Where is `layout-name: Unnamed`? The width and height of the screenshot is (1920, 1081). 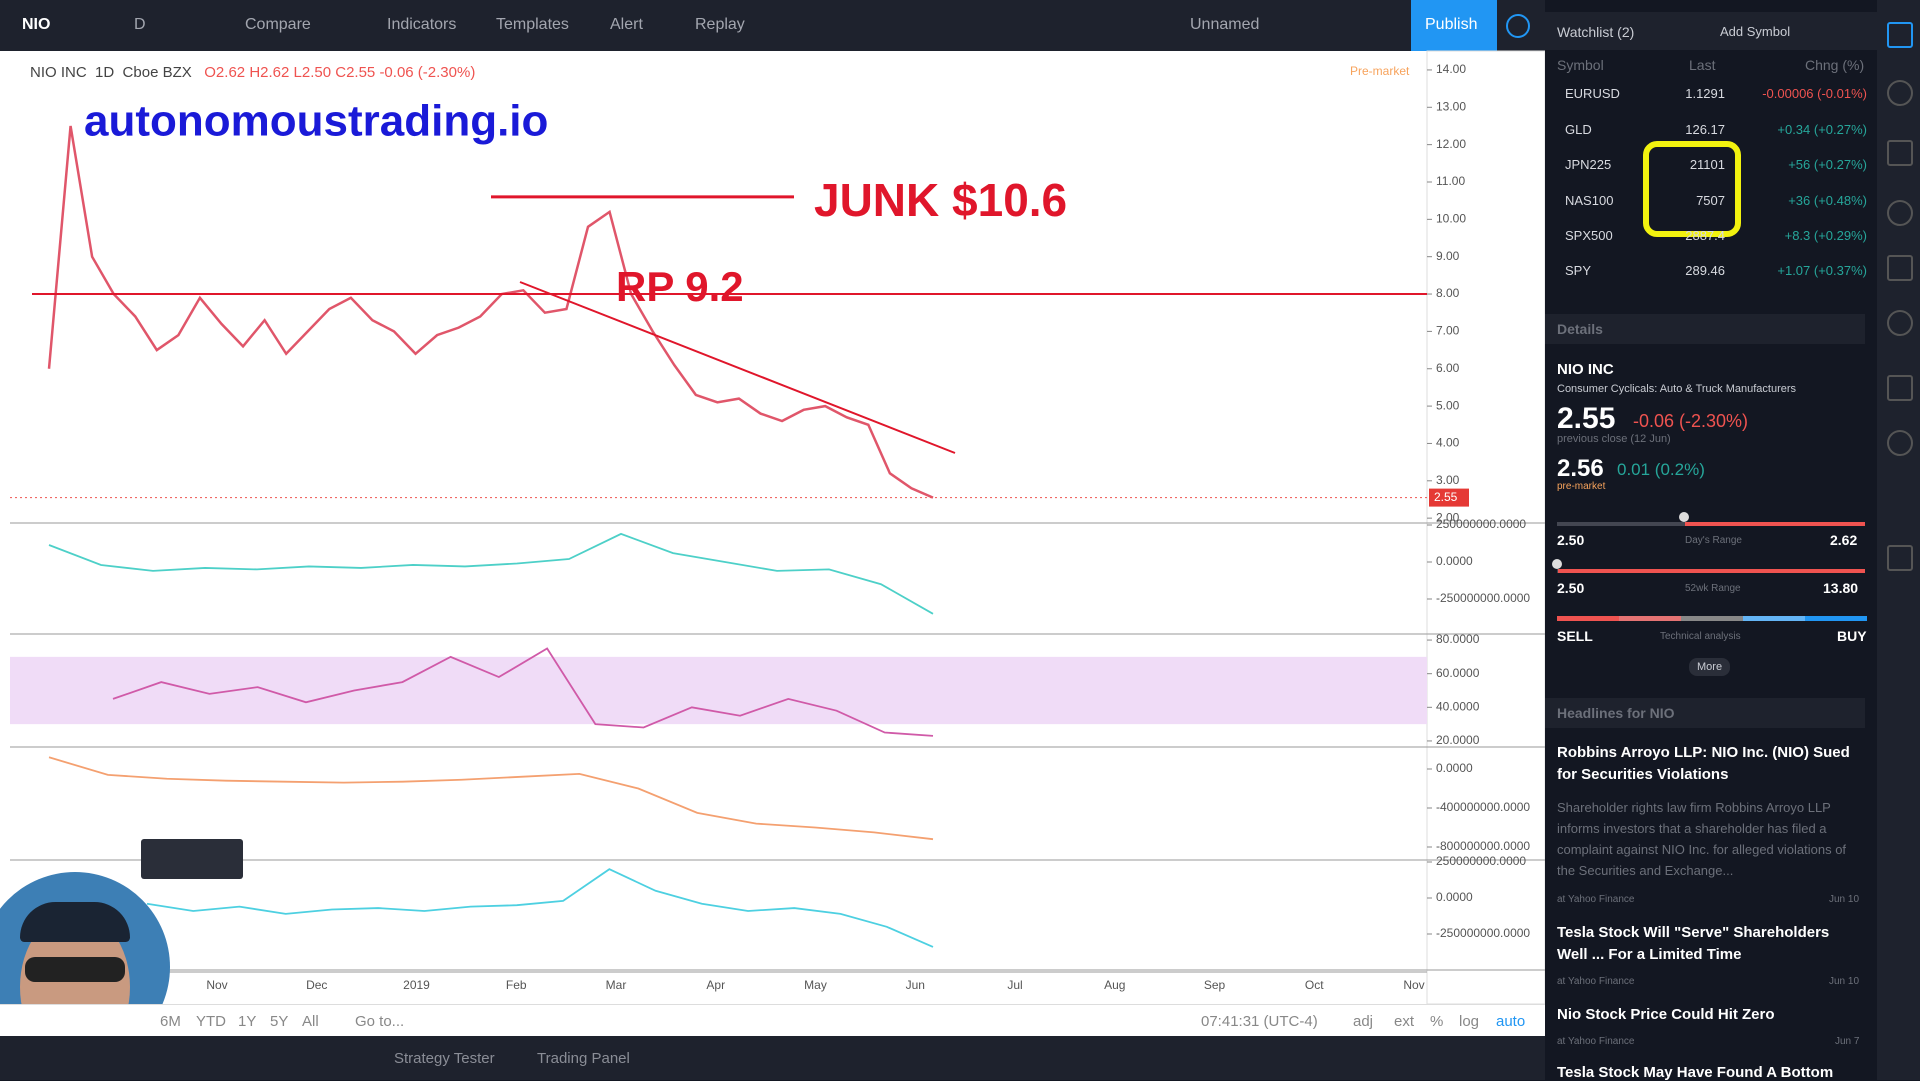
layout-name: Unnamed is located at coordinates (1225, 24).